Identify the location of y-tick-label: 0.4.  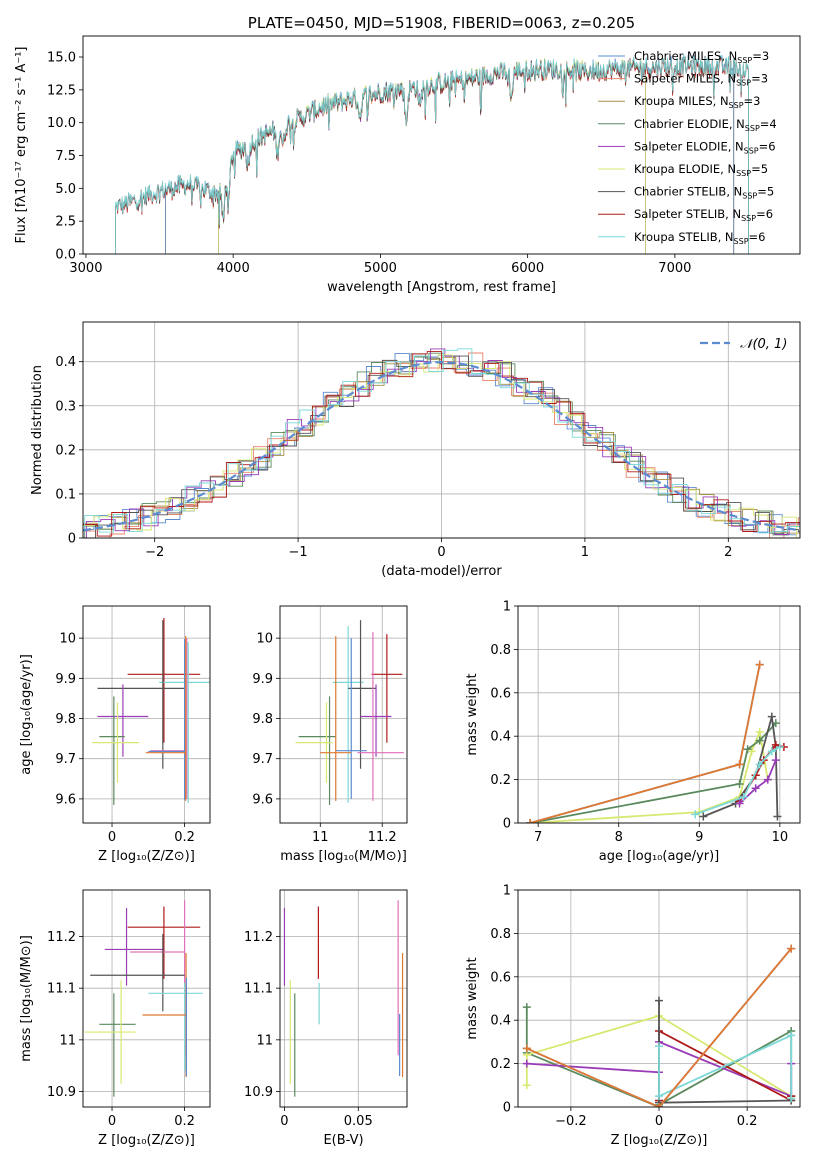
(500, 1021).